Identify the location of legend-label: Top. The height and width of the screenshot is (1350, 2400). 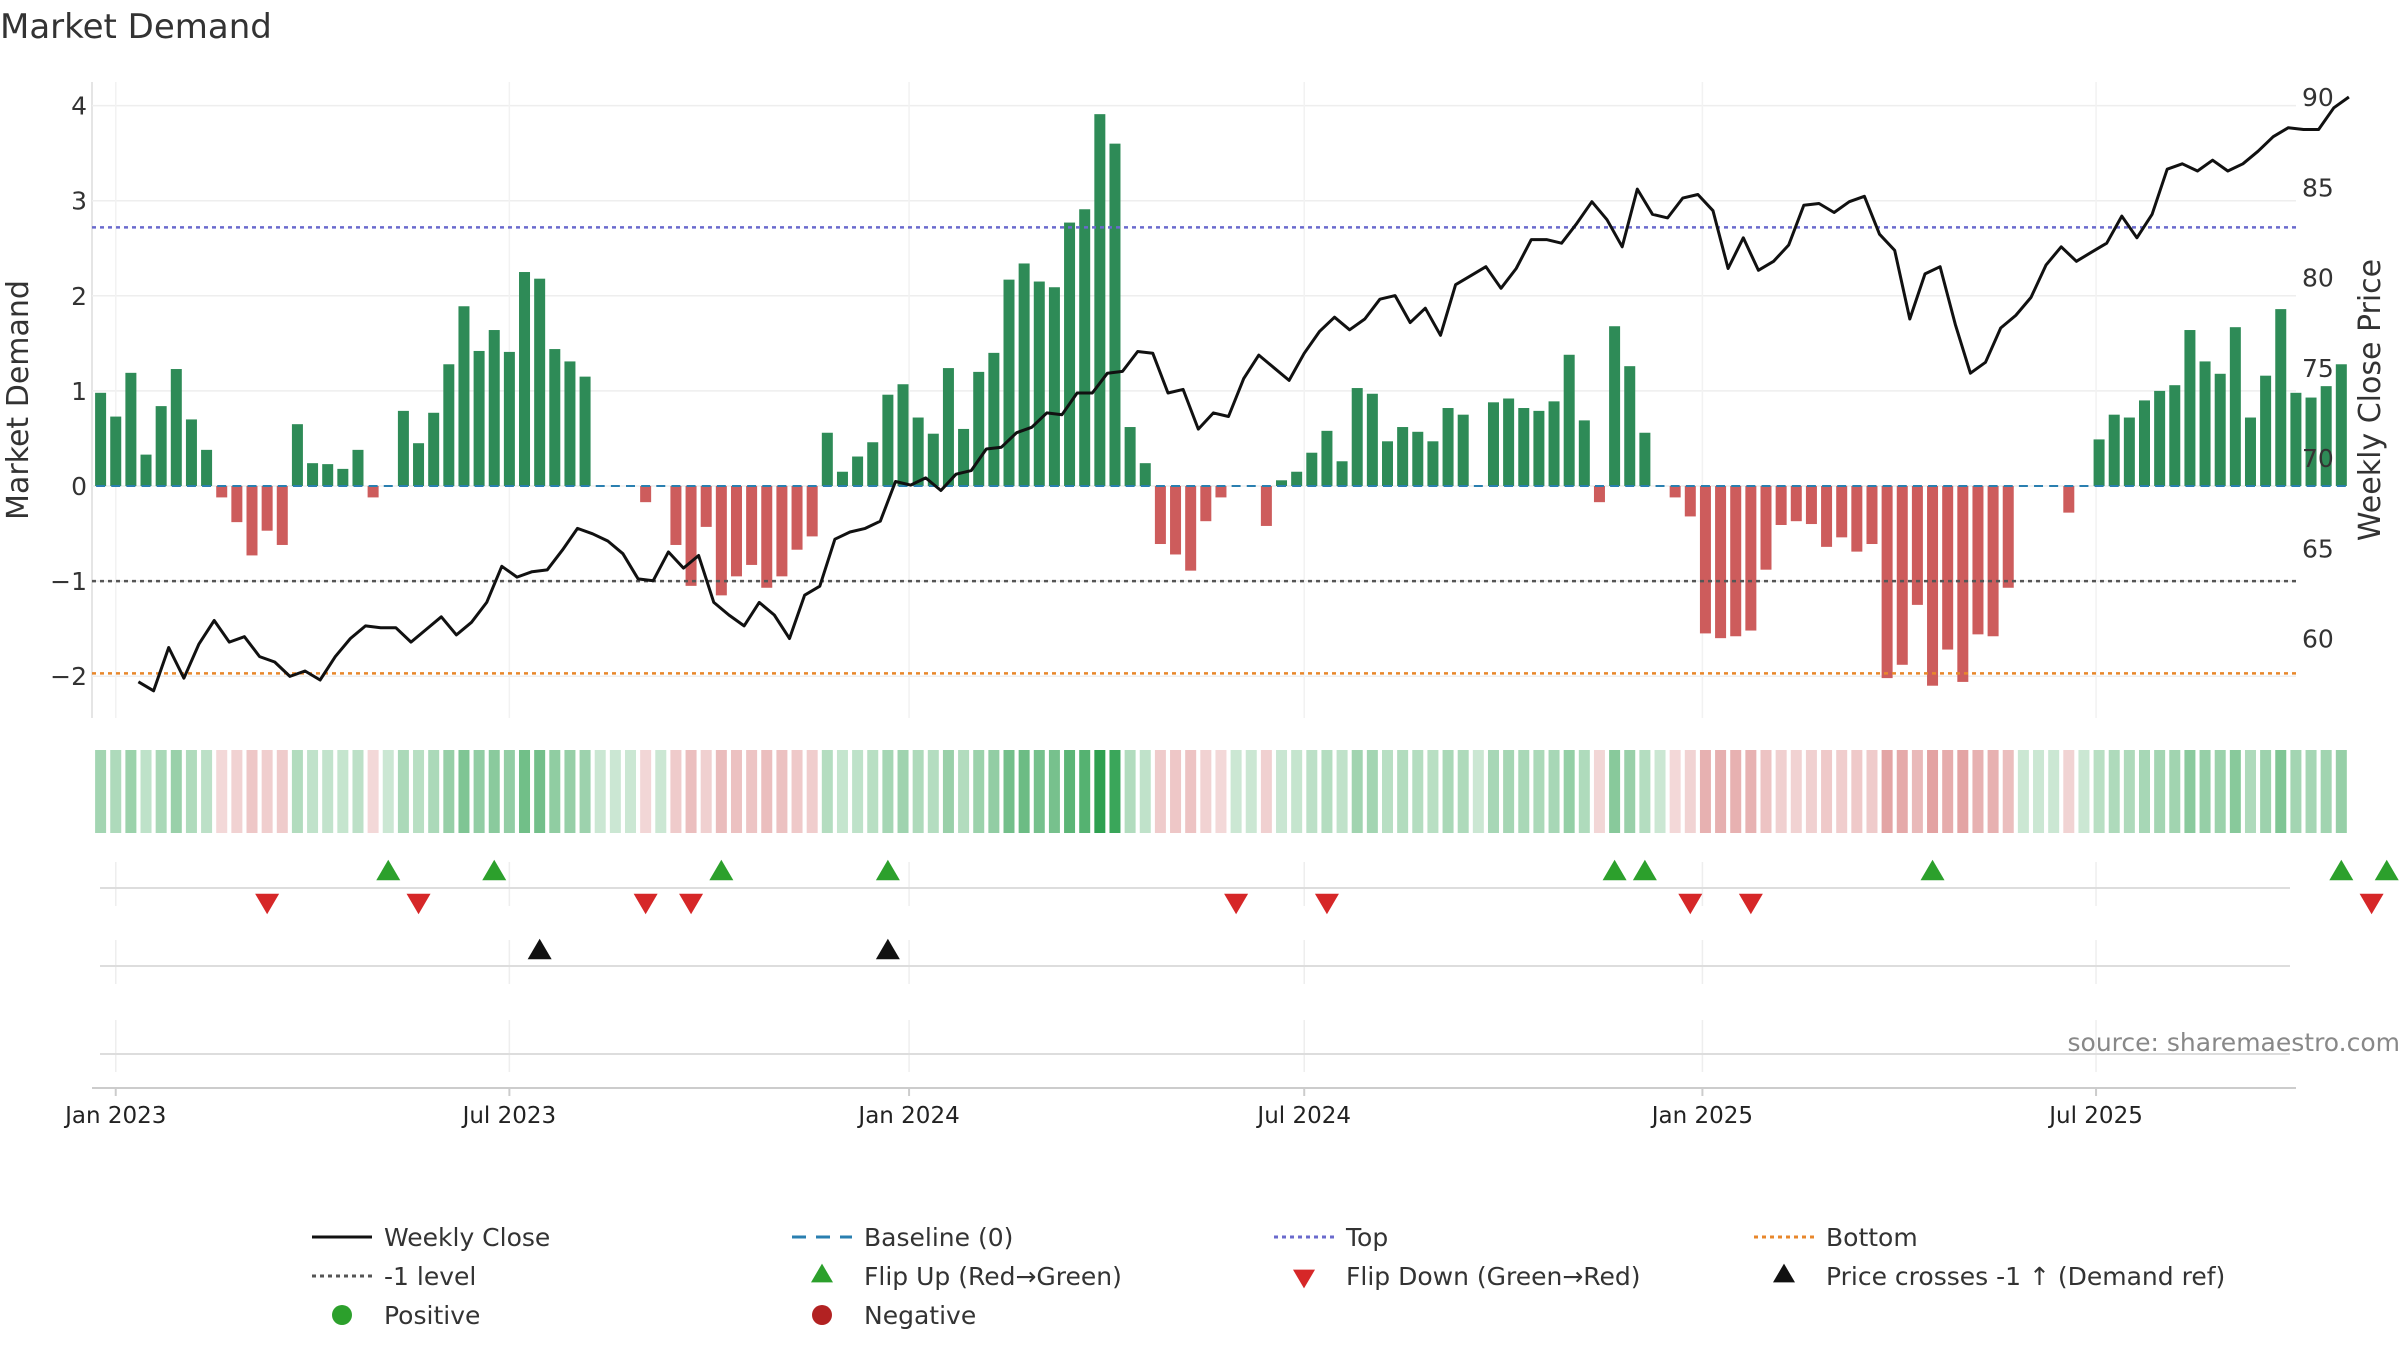
(1366, 1237).